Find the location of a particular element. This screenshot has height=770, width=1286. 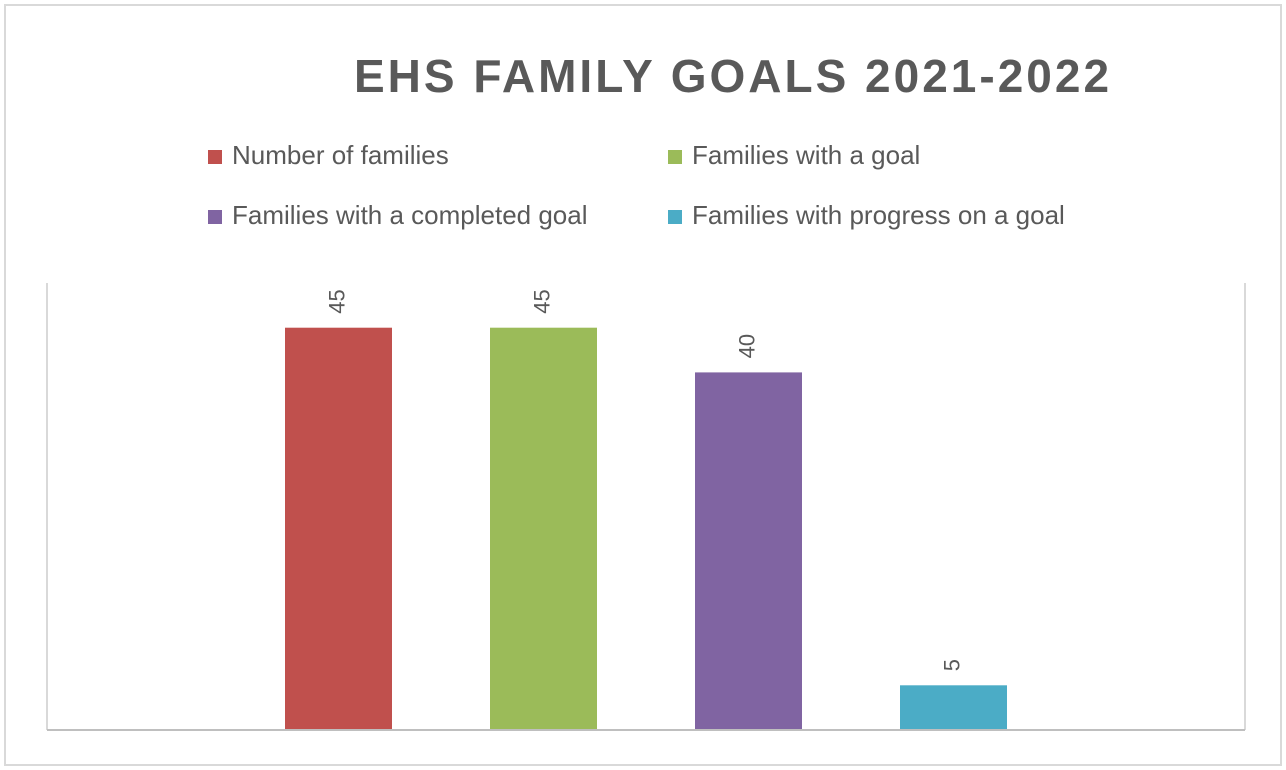

data-label: 5 is located at coordinates (951, 665).